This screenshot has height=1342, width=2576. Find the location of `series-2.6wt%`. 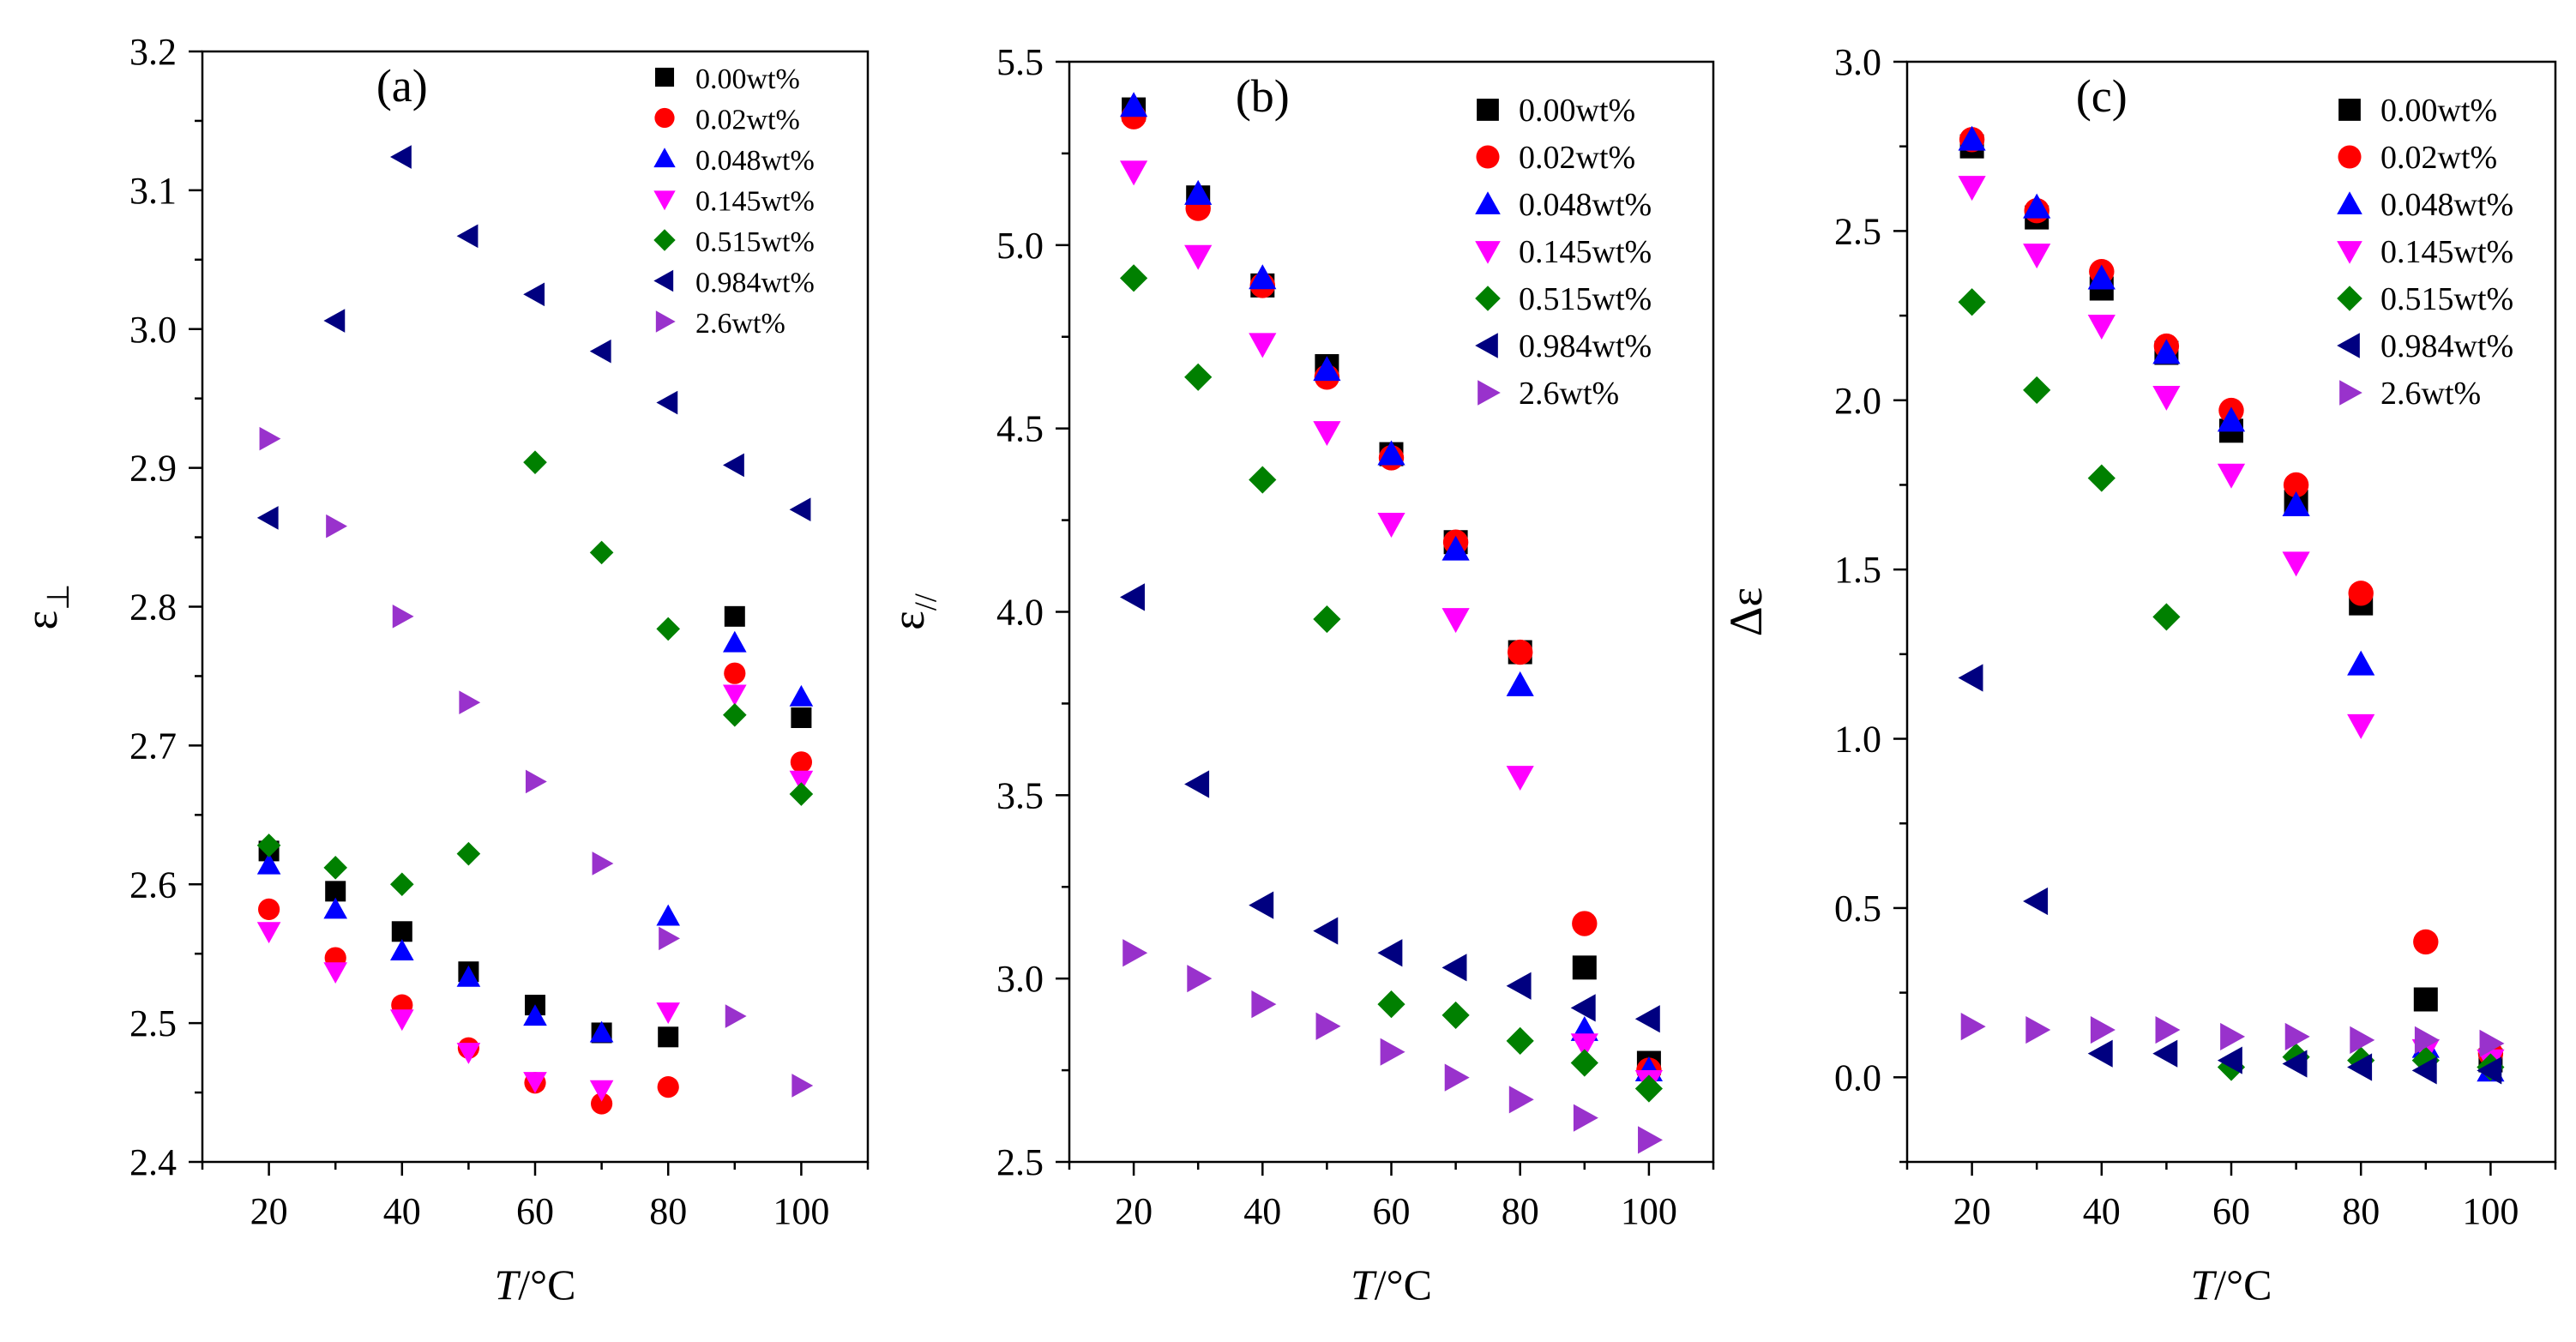

series-2.6wt% is located at coordinates (1392, 1046).